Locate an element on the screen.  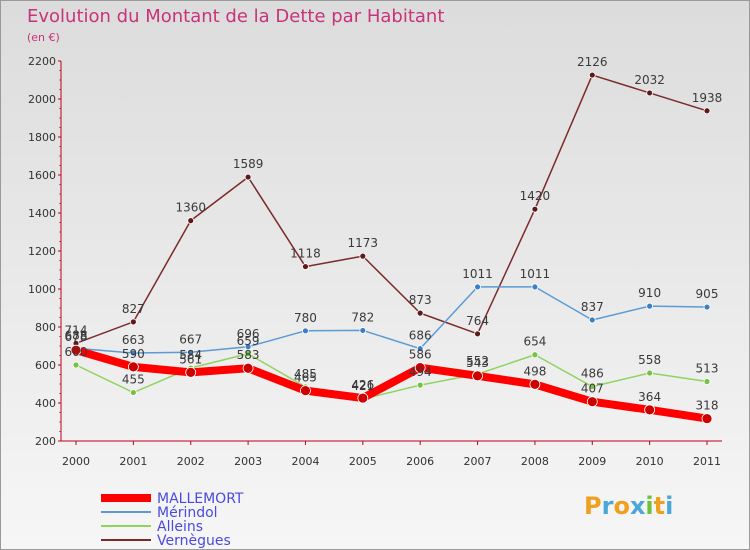
x-tick-label: 2001 is located at coordinates (133, 461).